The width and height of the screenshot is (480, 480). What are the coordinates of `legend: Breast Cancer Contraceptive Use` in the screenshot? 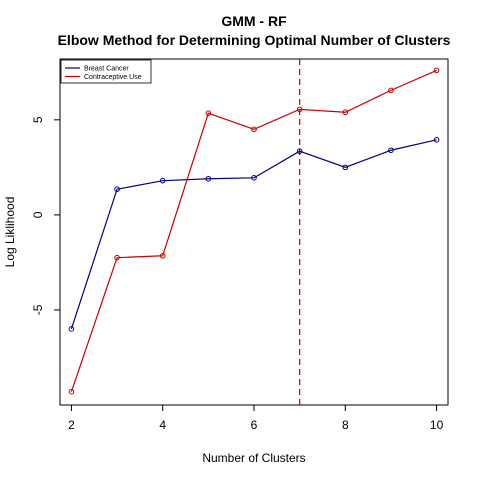 It's located at (106, 71).